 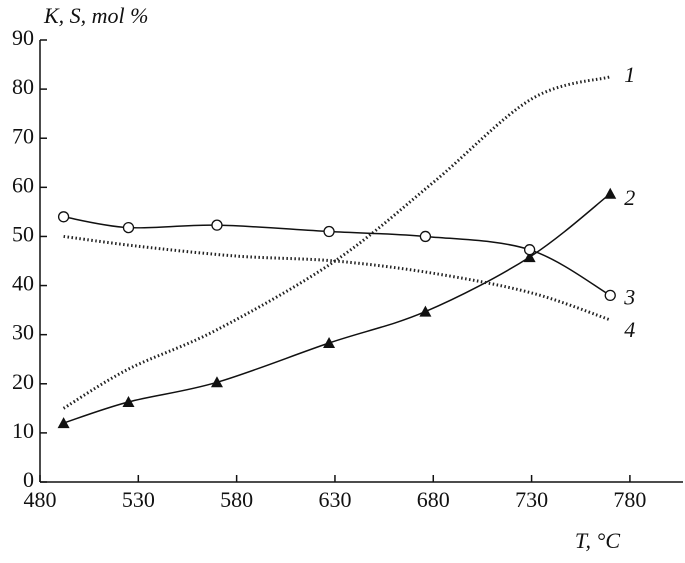 I want to click on y-tick-label: 40, so click(x=23, y=283).